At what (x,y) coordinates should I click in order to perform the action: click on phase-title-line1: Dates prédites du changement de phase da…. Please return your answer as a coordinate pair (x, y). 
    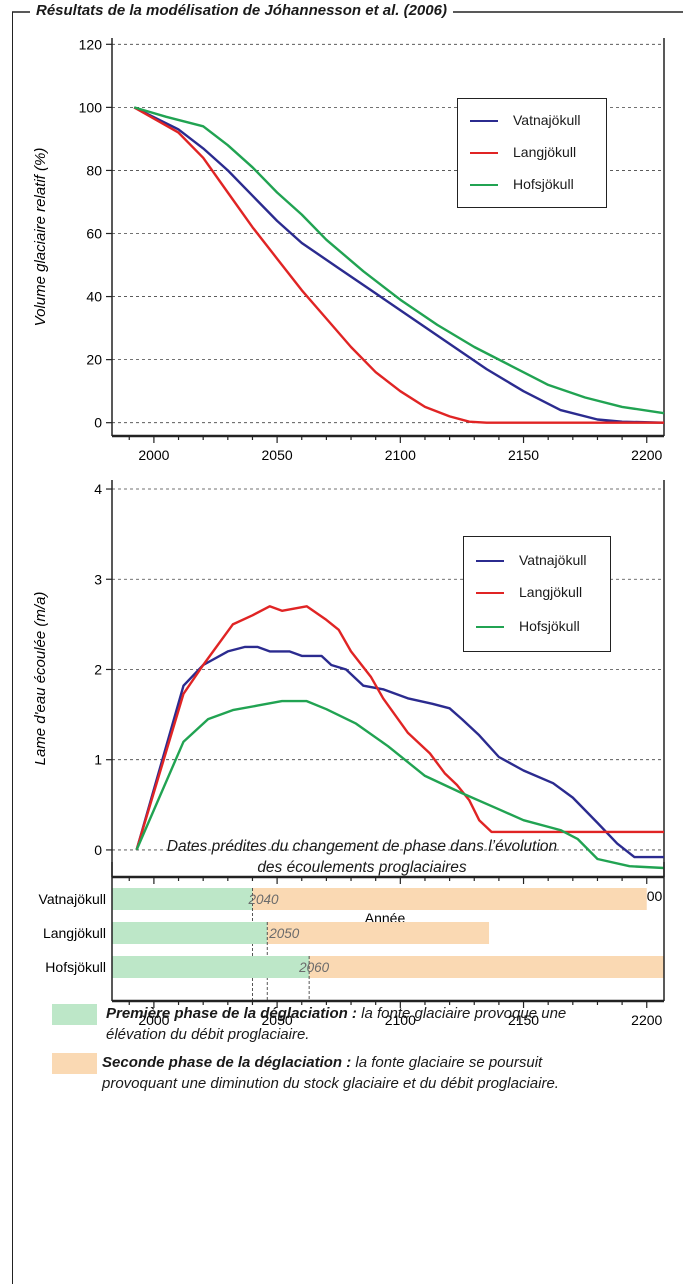
    Looking at the image, I should click on (362, 846).